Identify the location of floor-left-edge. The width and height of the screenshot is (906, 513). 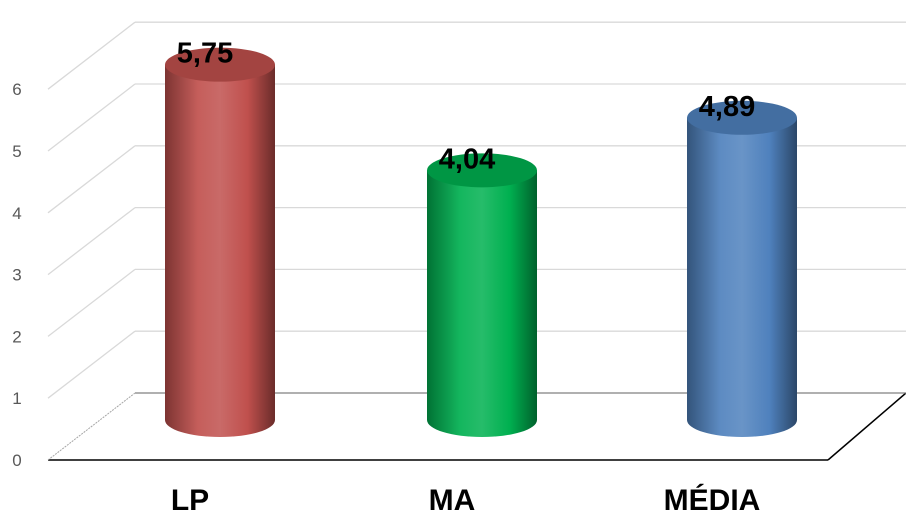
(91, 426).